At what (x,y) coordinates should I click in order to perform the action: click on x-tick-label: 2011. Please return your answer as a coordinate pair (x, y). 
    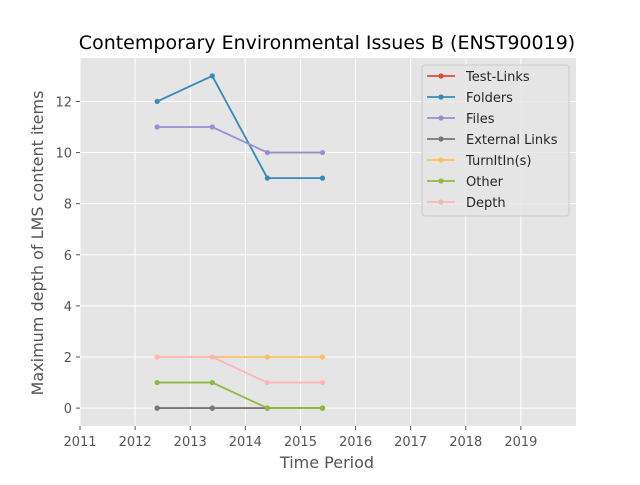
    Looking at the image, I should click on (79, 442).